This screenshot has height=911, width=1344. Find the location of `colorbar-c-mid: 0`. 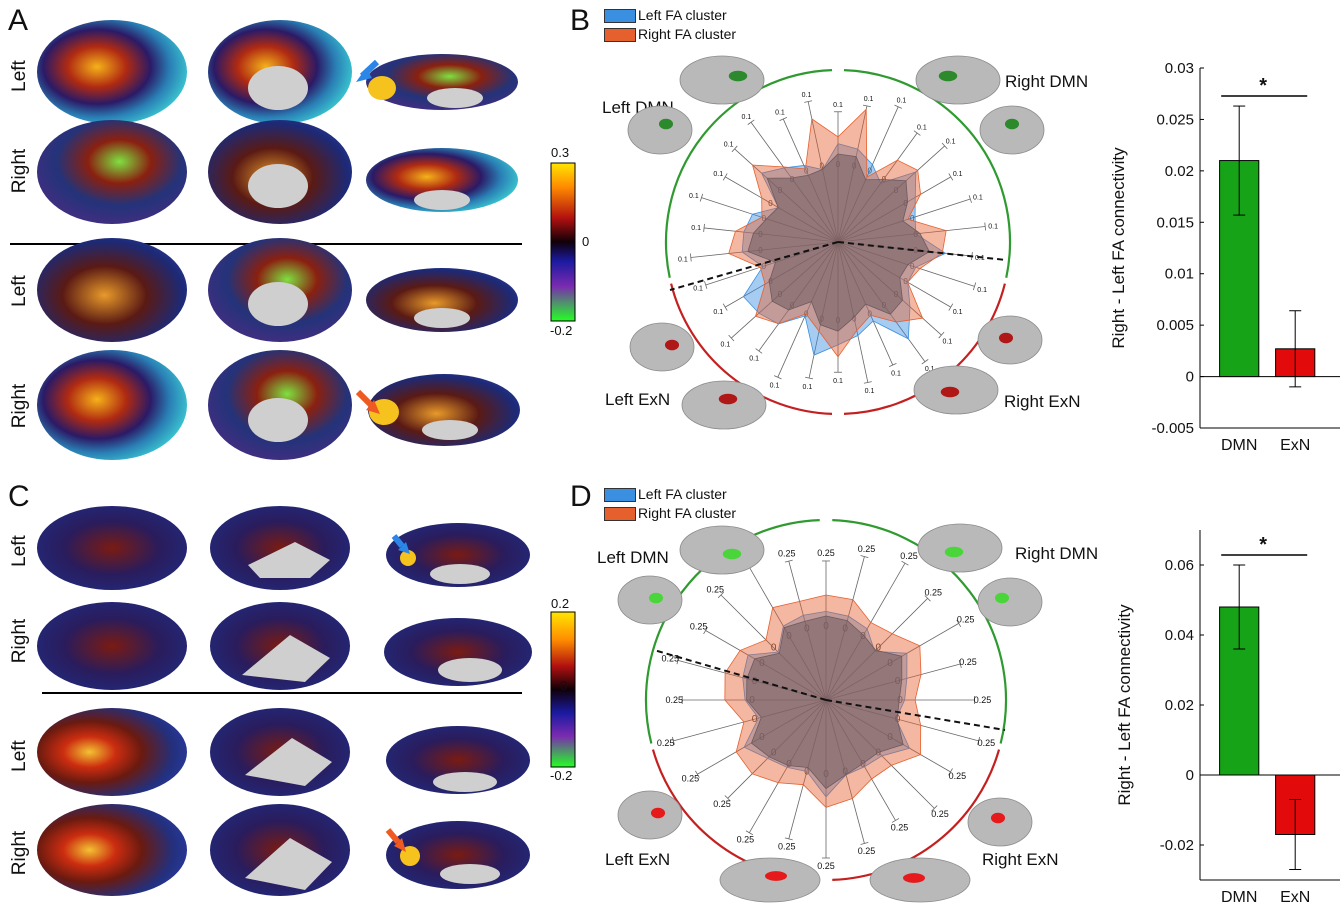

colorbar-c-mid: 0 is located at coordinates (564, 685).